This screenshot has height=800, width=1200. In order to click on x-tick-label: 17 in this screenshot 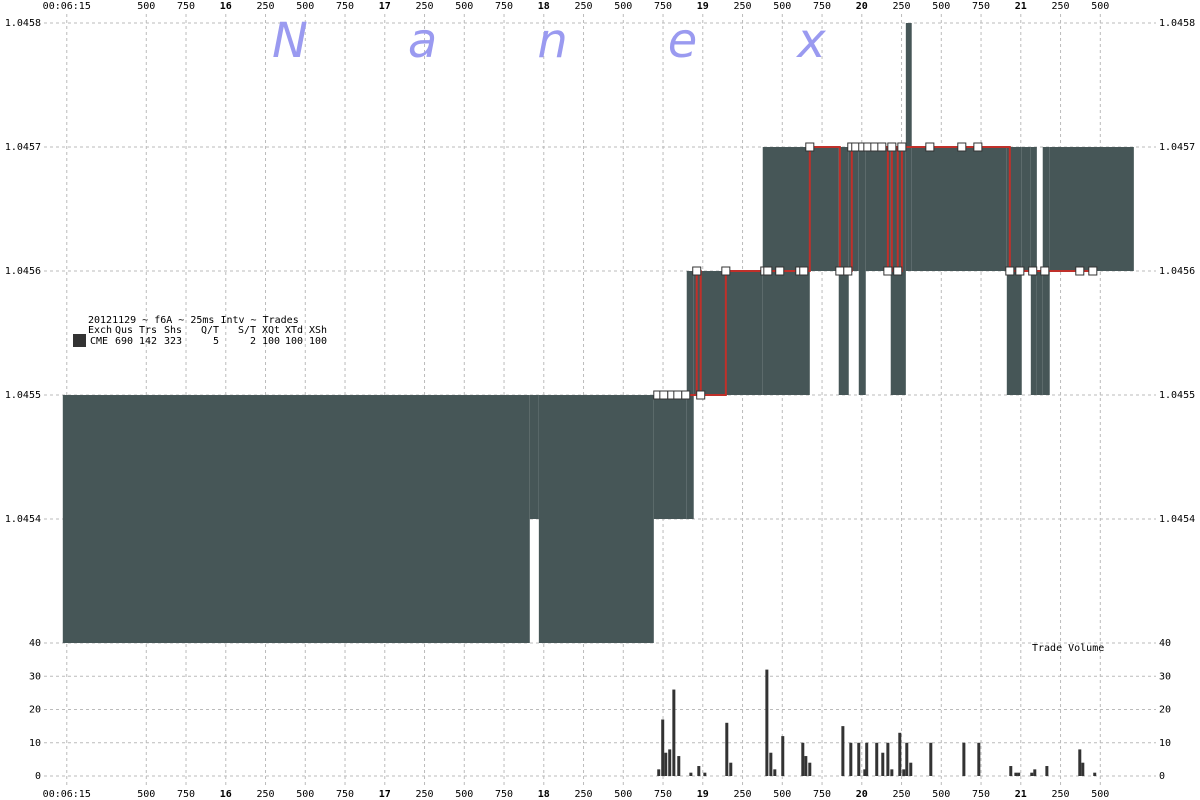, I will do `click(385, 6)`.